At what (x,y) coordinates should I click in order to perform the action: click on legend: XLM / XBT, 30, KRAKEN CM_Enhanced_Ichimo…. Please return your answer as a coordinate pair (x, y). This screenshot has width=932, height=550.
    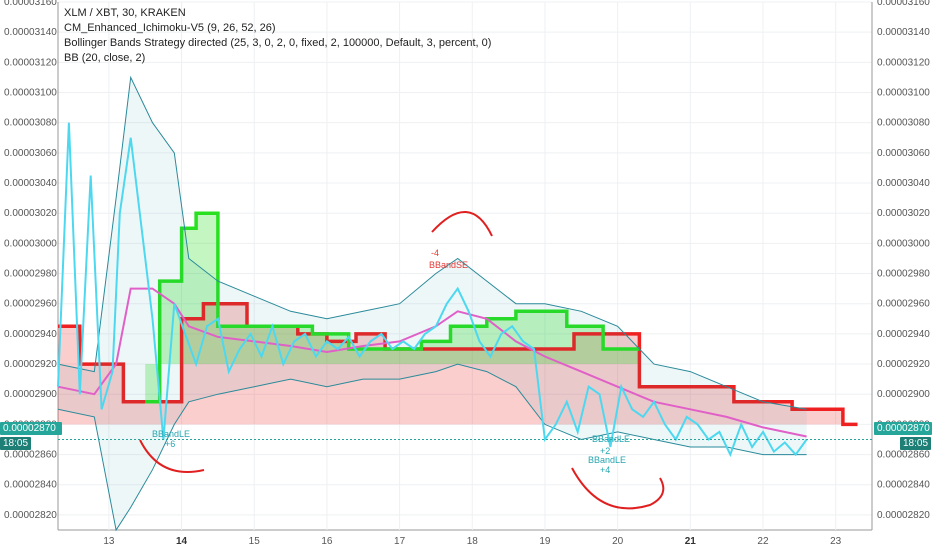
    Looking at the image, I should click on (277, 36).